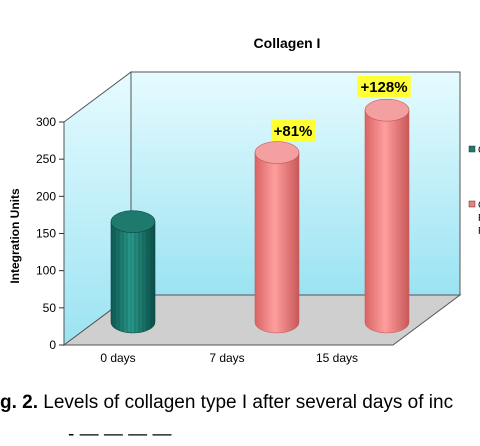 The width and height of the screenshot is (480, 446). What do you see at coordinates (226, 358) in the screenshot?
I see `x-tick-label: 7 days` at bounding box center [226, 358].